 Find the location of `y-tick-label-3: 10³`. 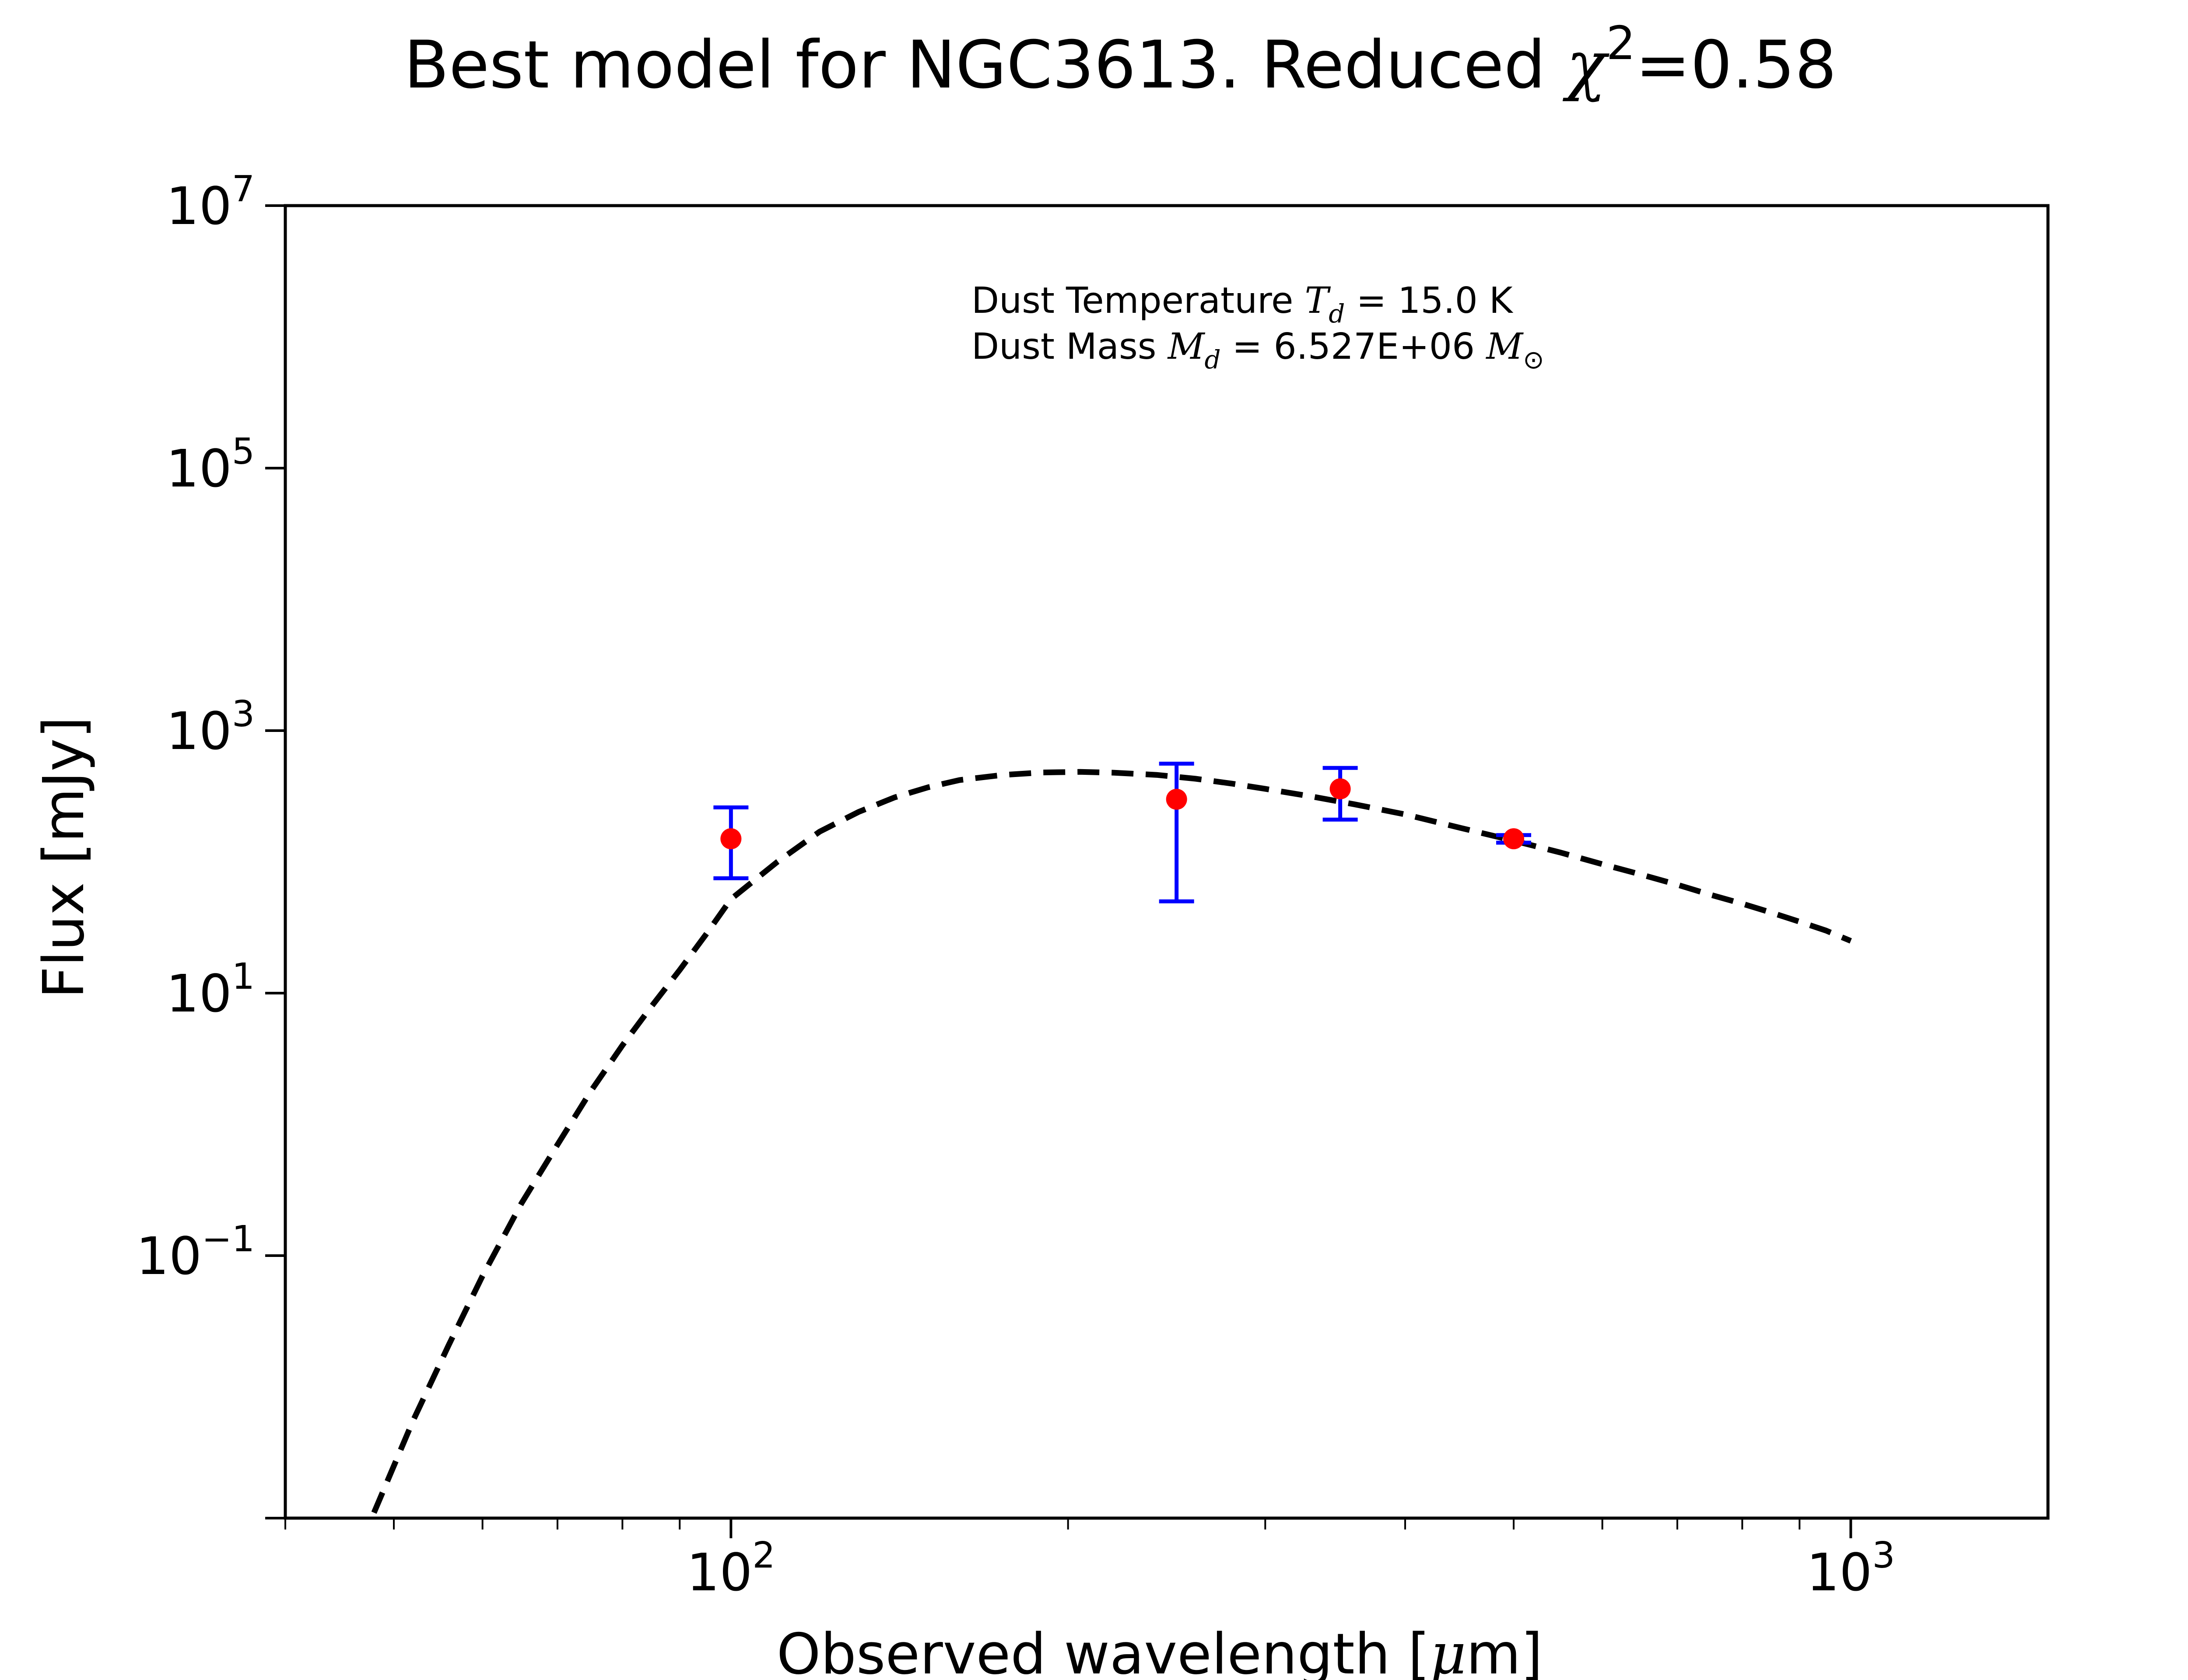

y-tick-label-3: 10³ is located at coordinates (210, 727).